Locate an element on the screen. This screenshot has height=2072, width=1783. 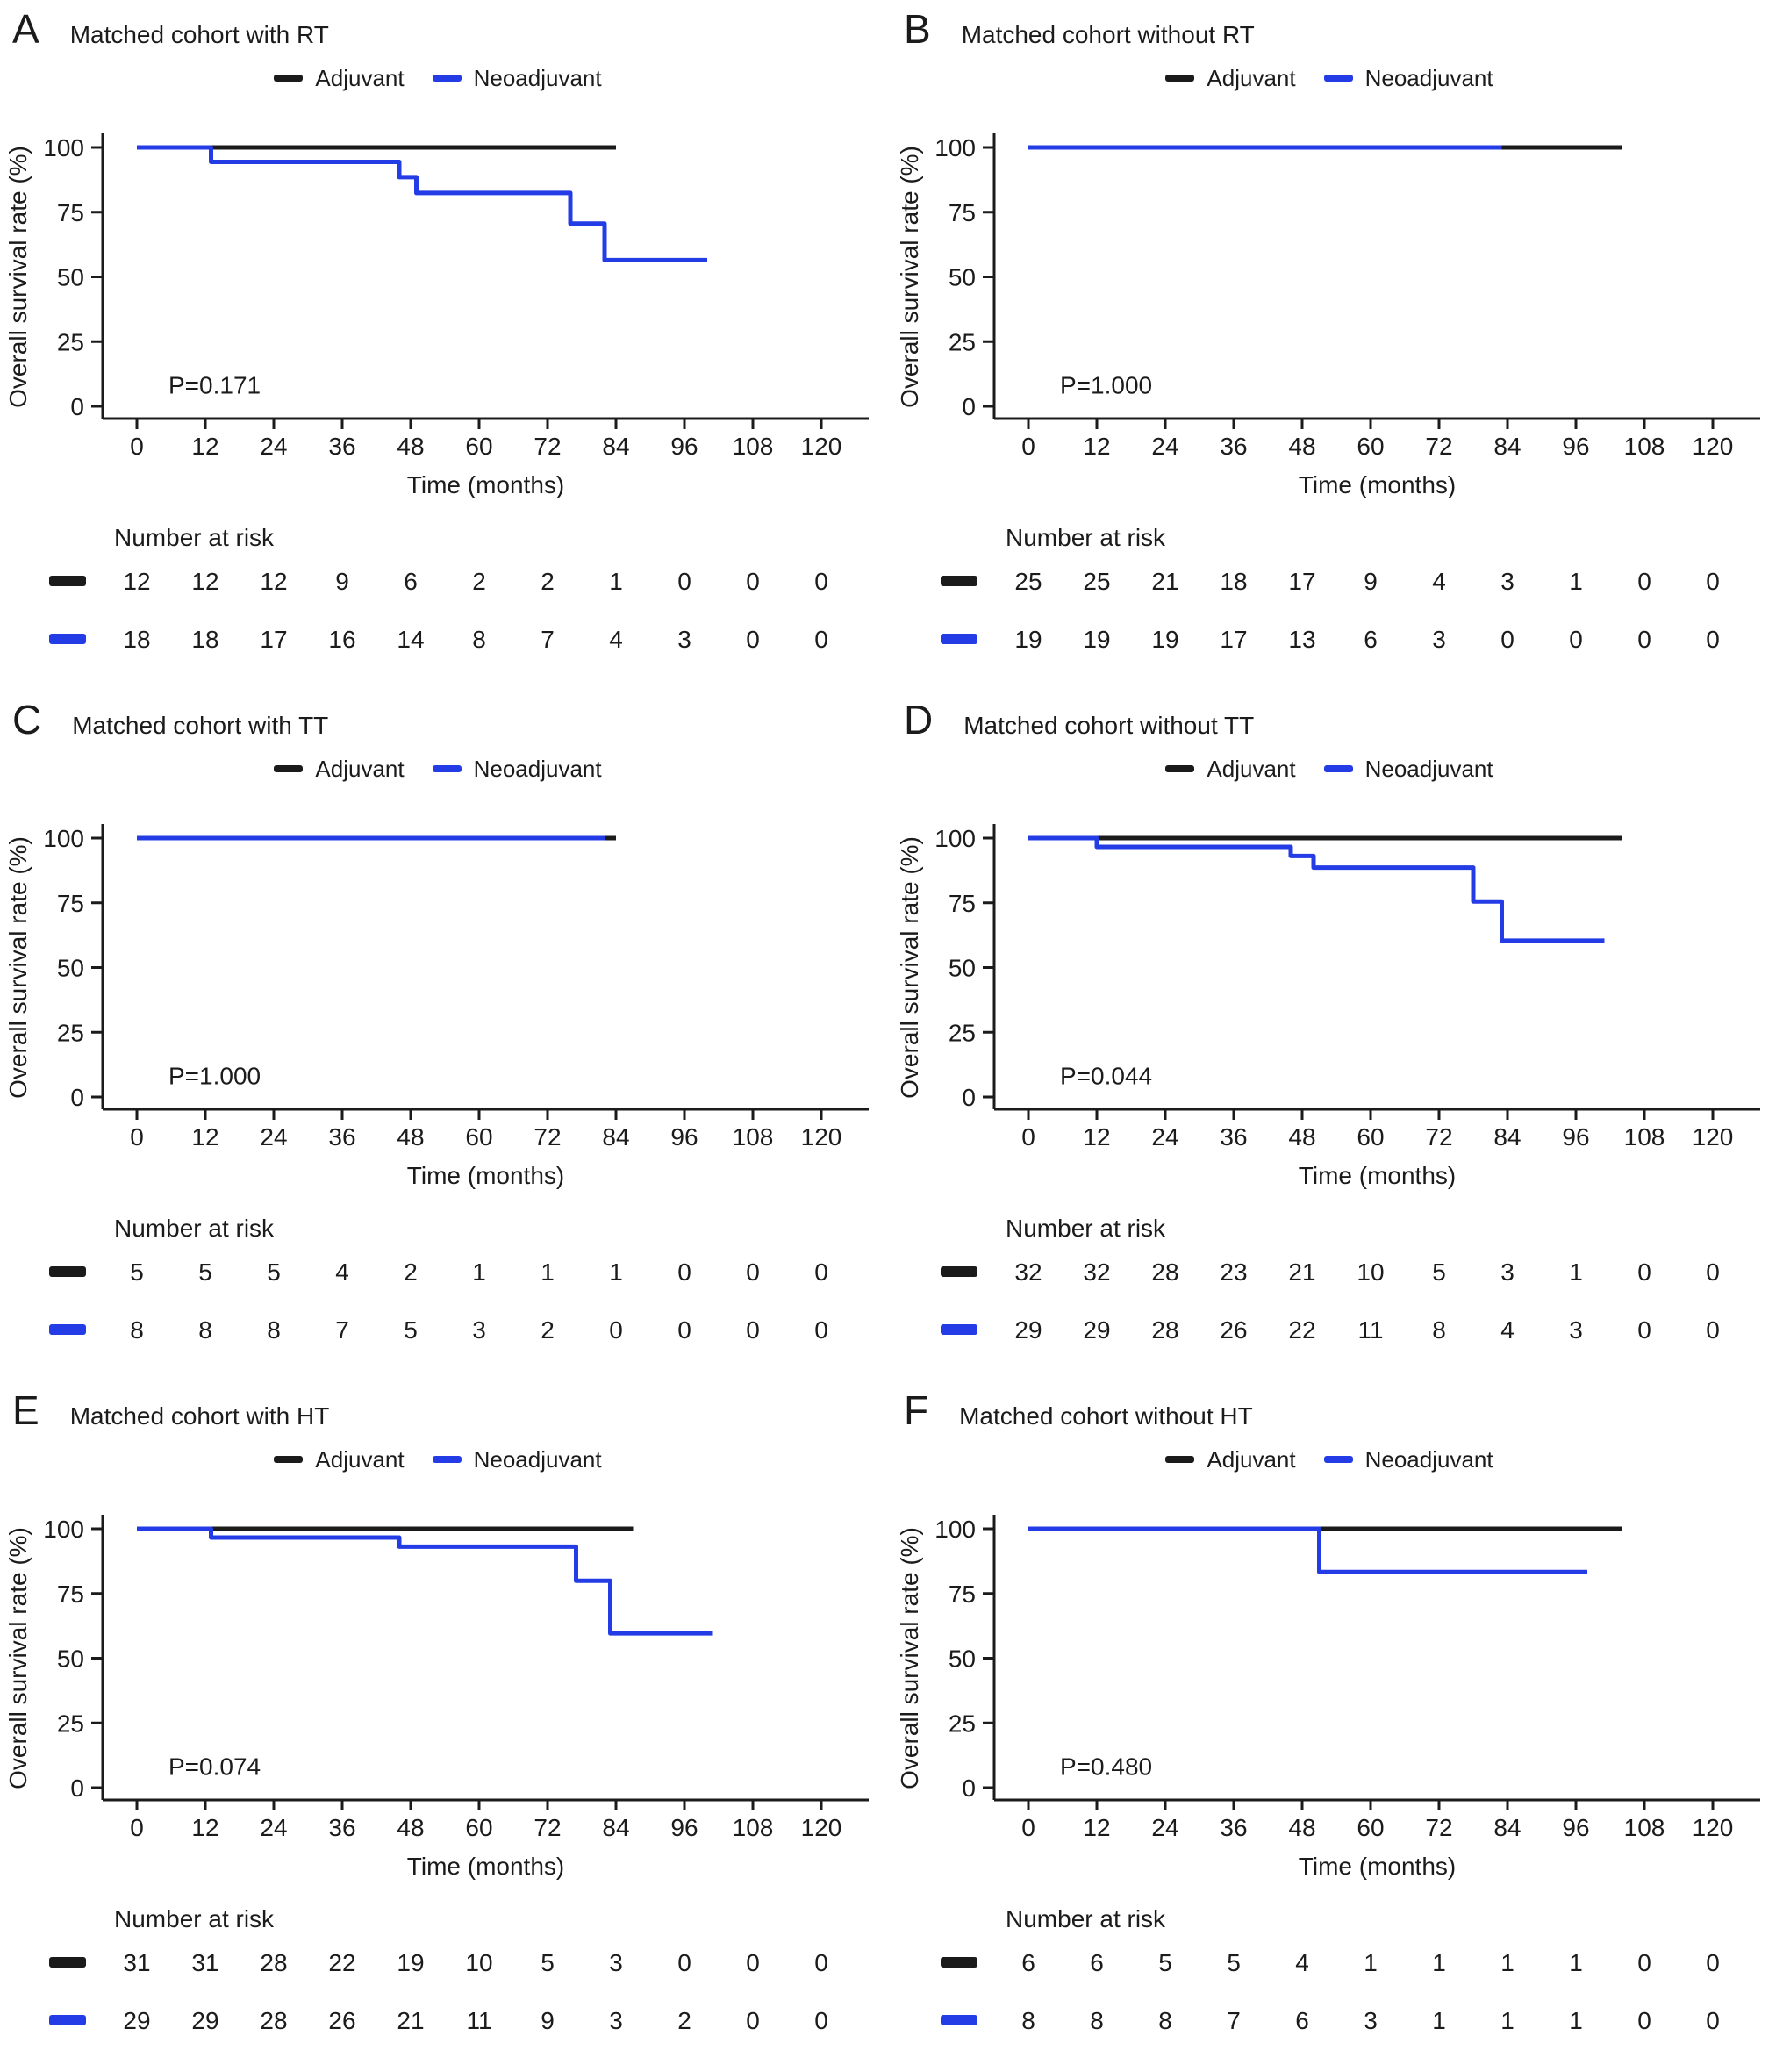
y-tick-label: 0 is located at coordinates (969, 1788).